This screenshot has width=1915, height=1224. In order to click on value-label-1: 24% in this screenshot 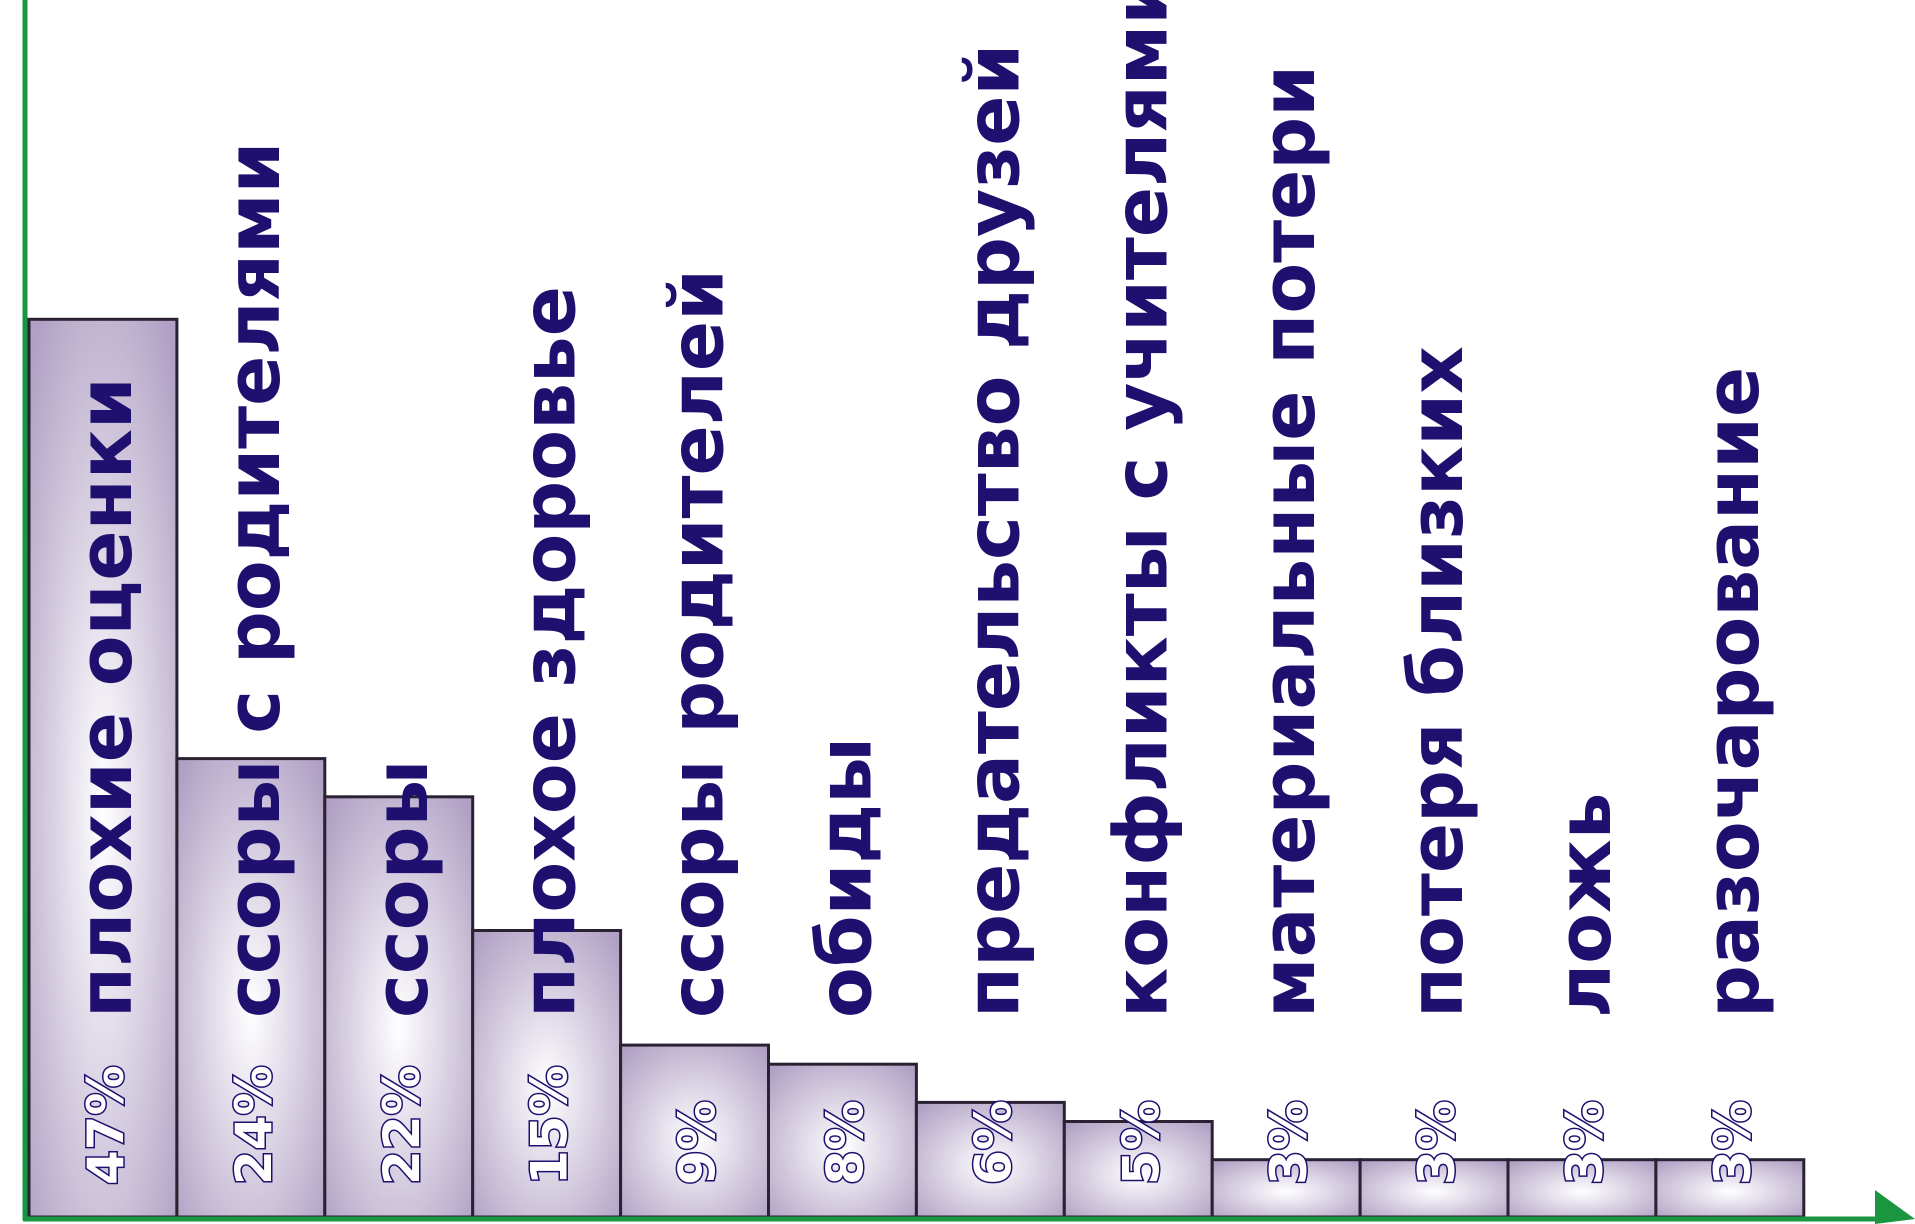, I will do `click(254, 1125)`.